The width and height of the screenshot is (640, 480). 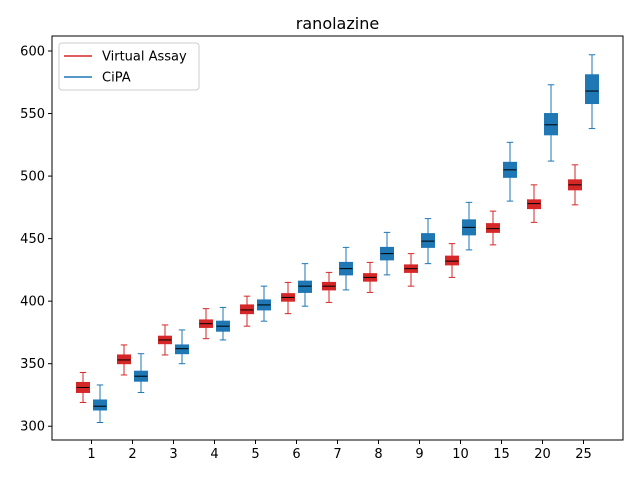 I want to click on legend-label-virtual-assay: Virtual Assay, so click(x=144, y=57).